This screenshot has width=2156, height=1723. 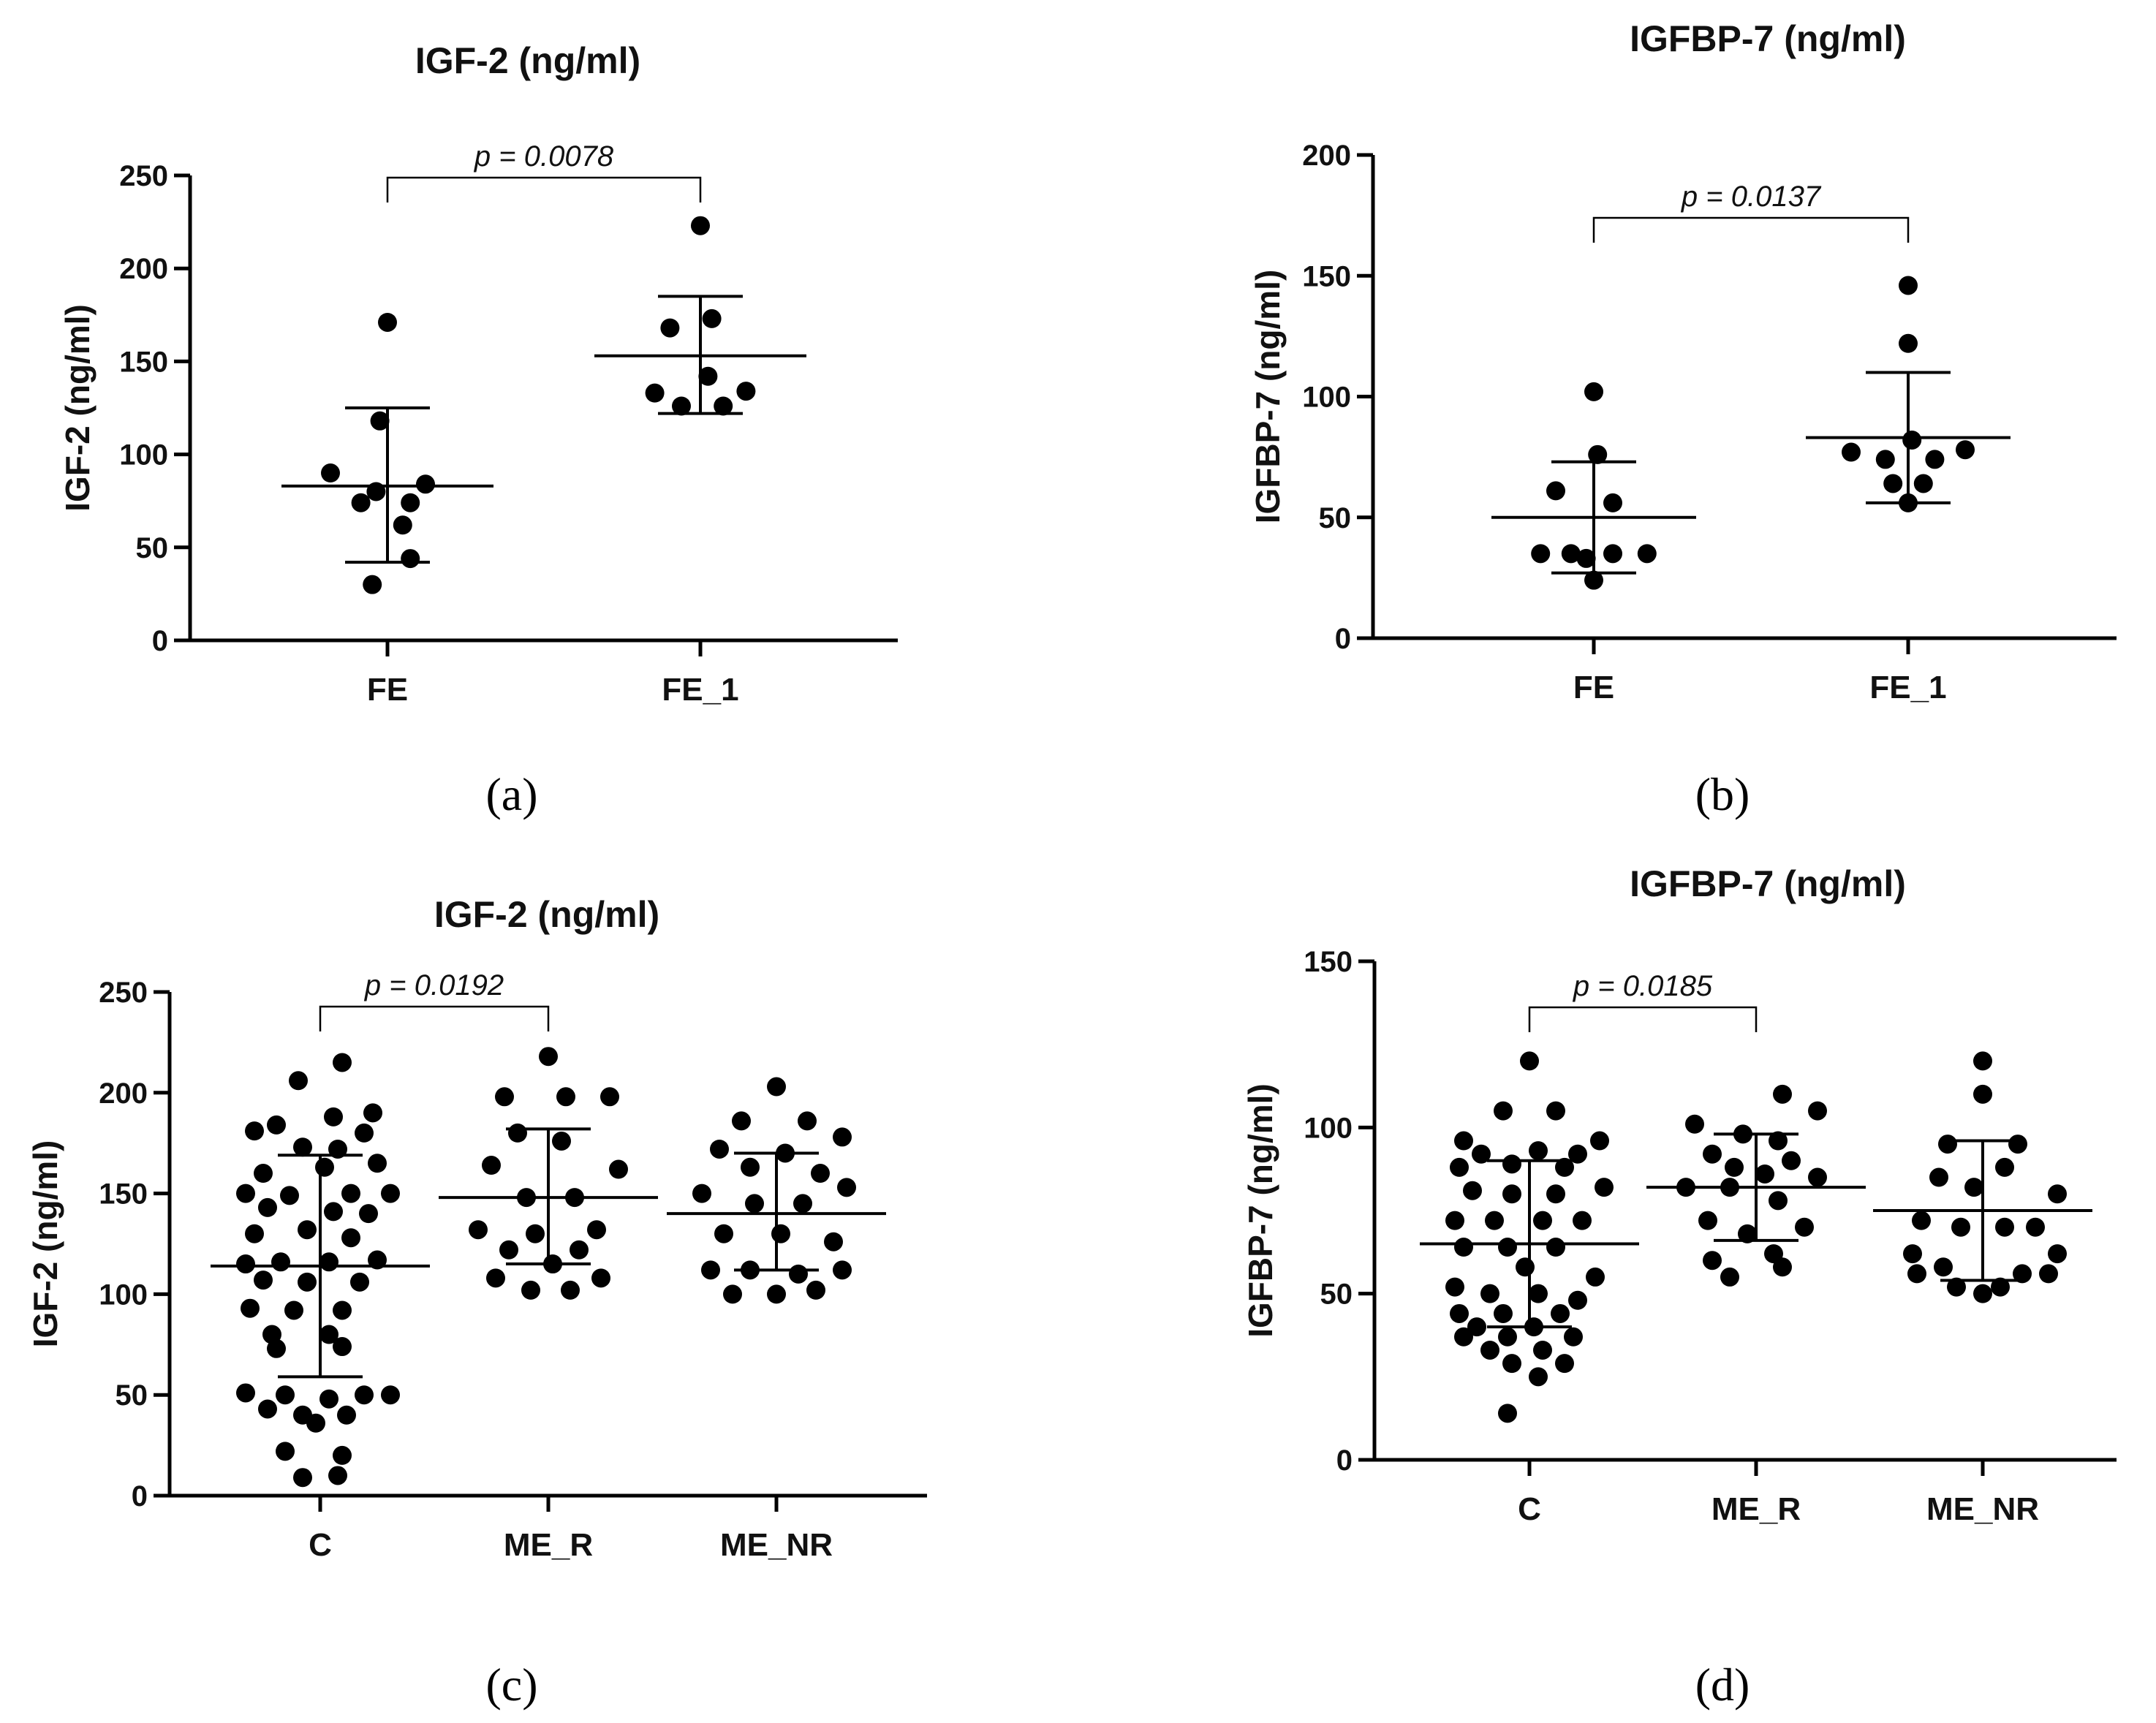 I want to click on p-value-label: p = 0.0137, so click(x=1751, y=197).